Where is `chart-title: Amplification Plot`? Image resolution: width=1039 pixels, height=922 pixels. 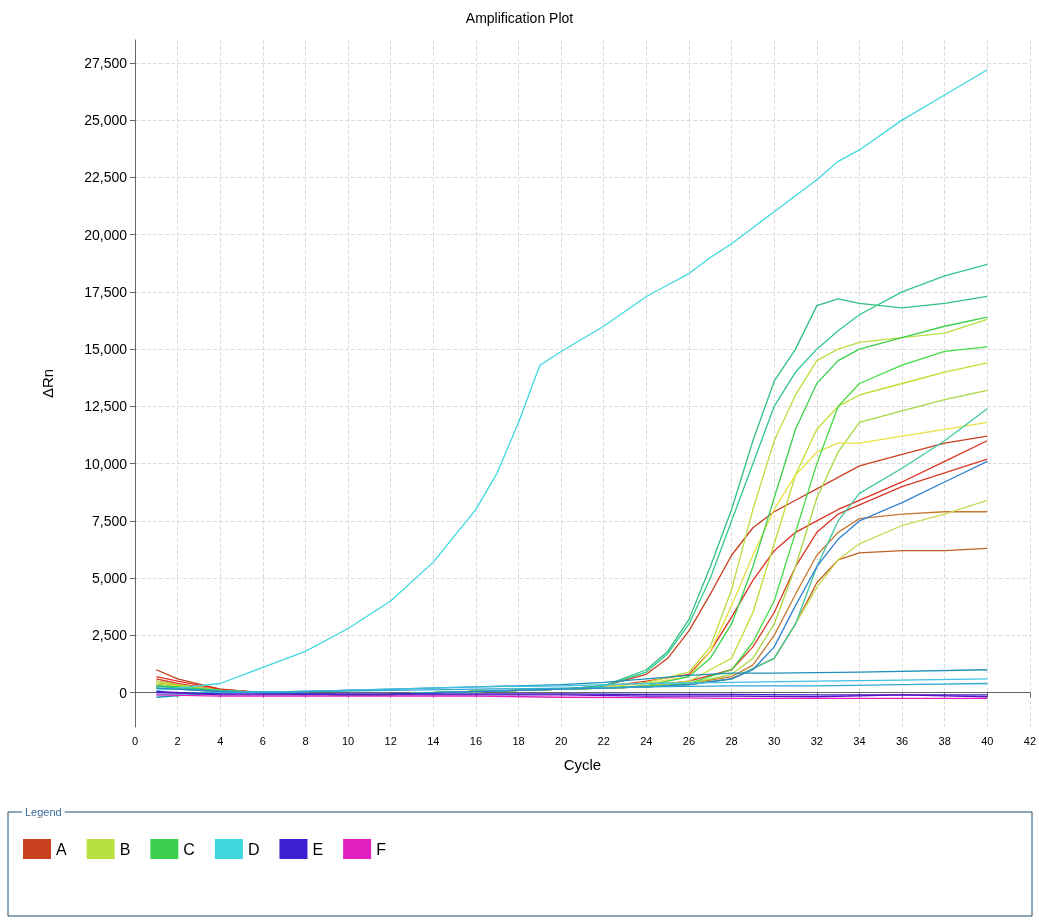 chart-title: Amplification Plot is located at coordinates (519, 18).